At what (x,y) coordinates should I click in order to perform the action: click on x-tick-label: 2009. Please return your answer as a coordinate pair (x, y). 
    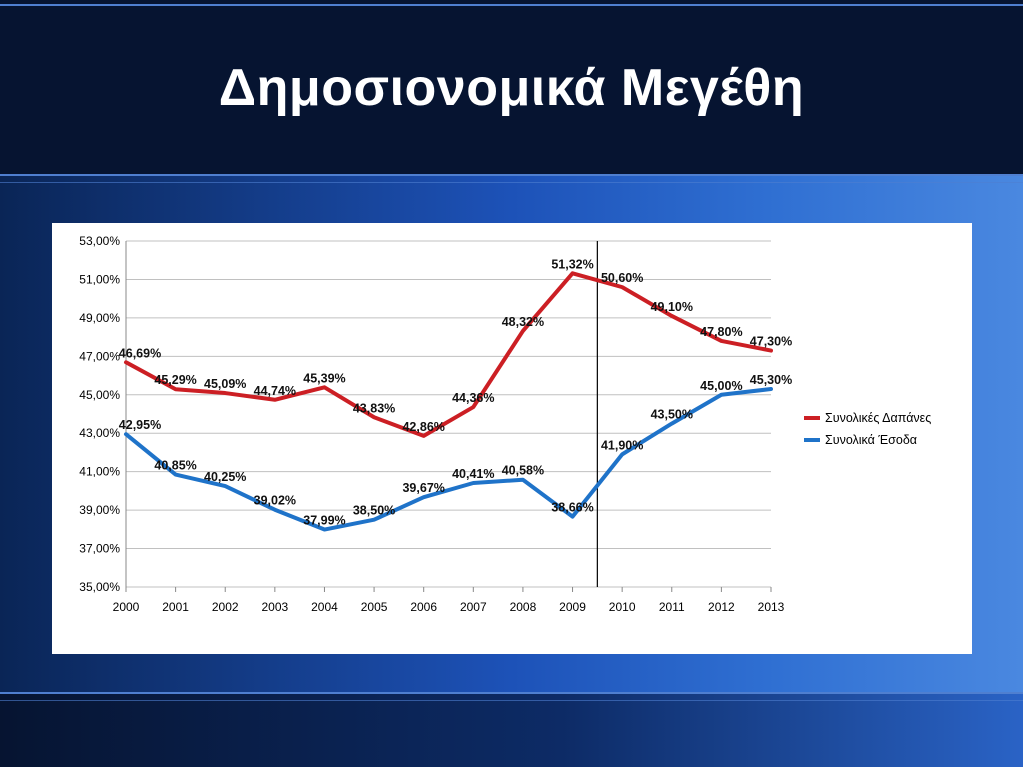
    Looking at the image, I should click on (572, 607).